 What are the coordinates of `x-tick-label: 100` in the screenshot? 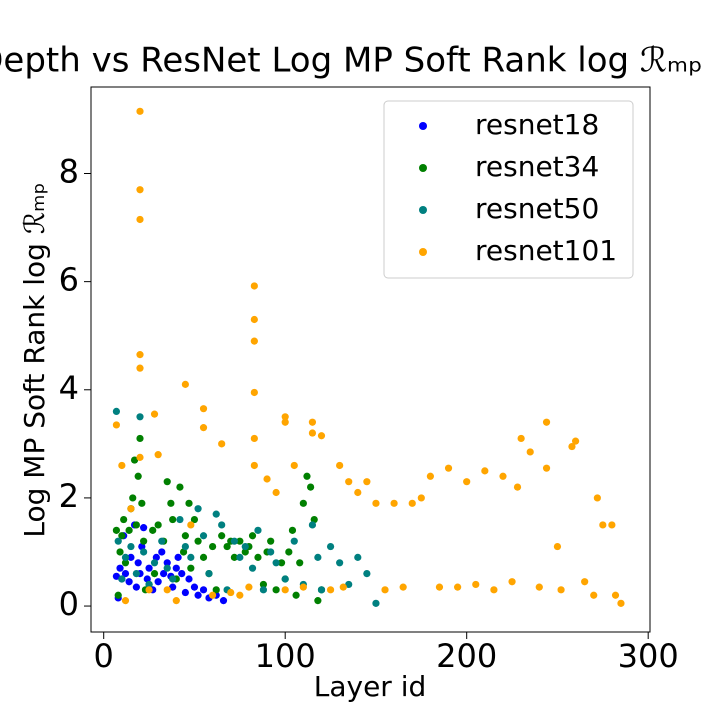 It's located at (285, 656).